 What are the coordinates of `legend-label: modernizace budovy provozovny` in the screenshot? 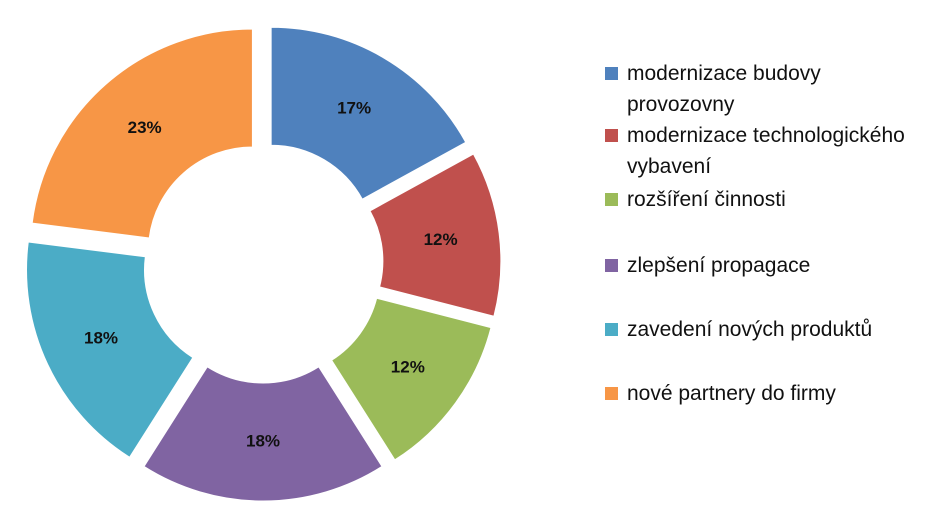 It's located at (724, 89).